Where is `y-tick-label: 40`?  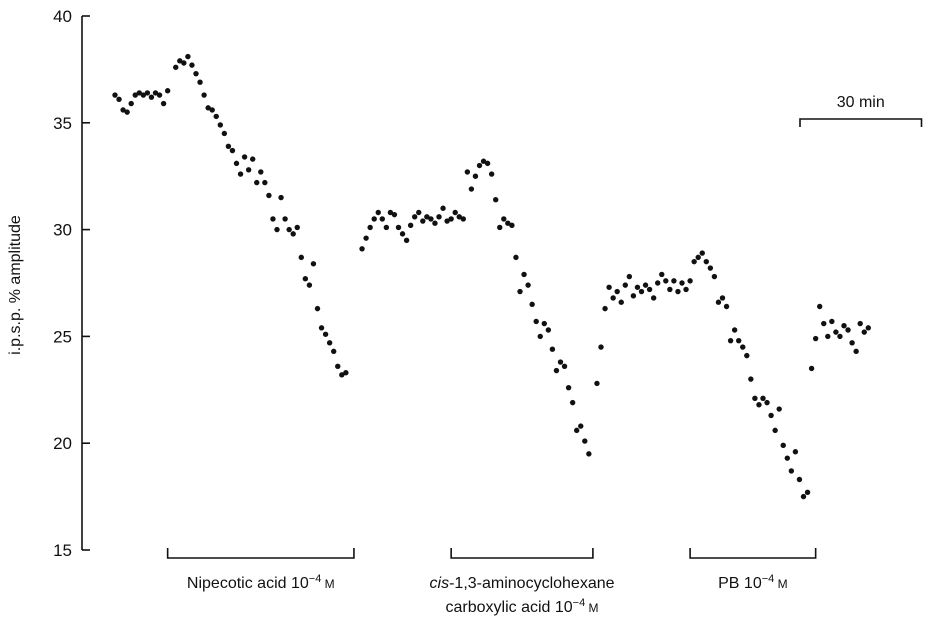
y-tick-label: 40 is located at coordinates (62, 16).